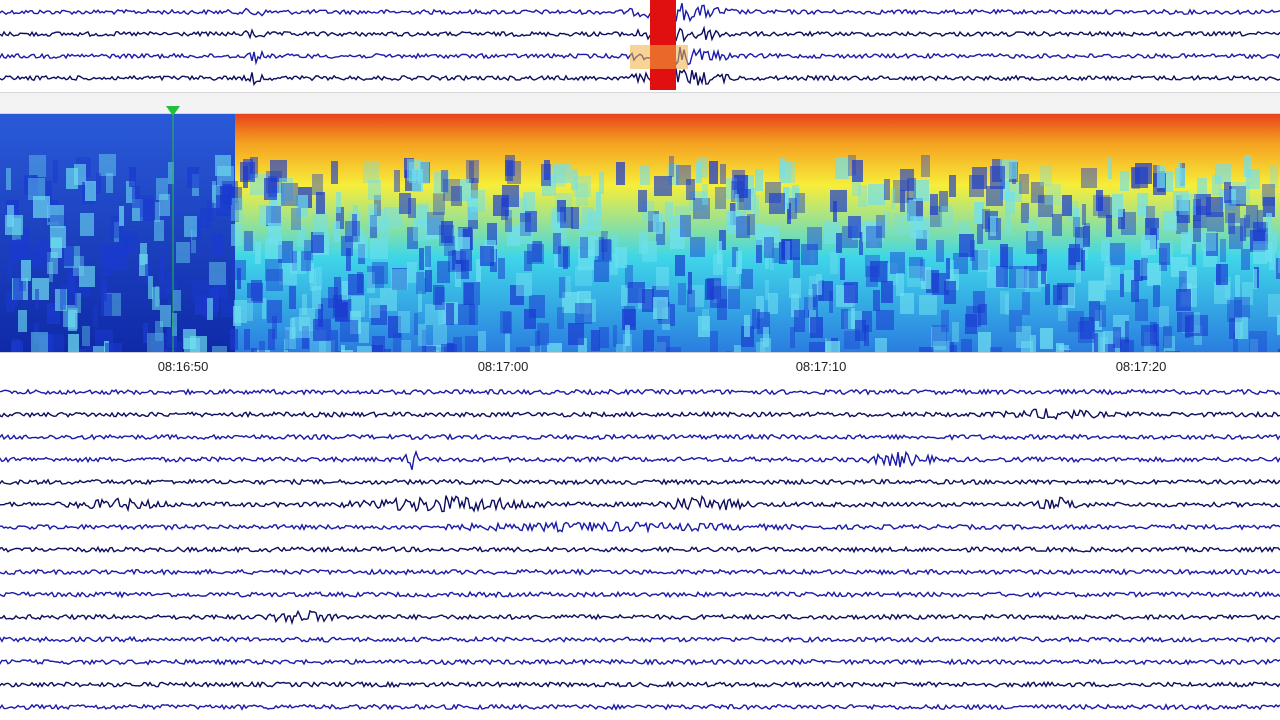  What do you see at coordinates (173, 111) in the screenshot?
I see `triangle-down-icon` at bounding box center [173, 111].